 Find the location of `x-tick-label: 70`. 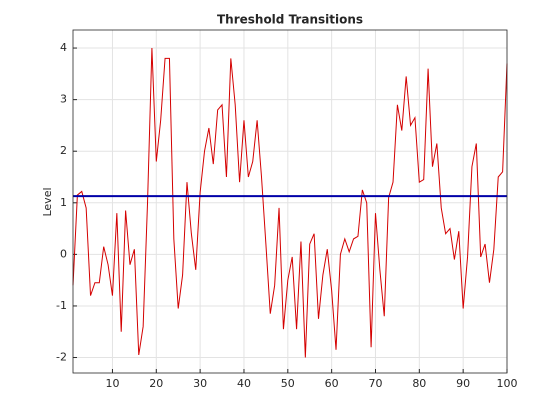

x-tick-label: 70 is located at coordinates (375, 383).